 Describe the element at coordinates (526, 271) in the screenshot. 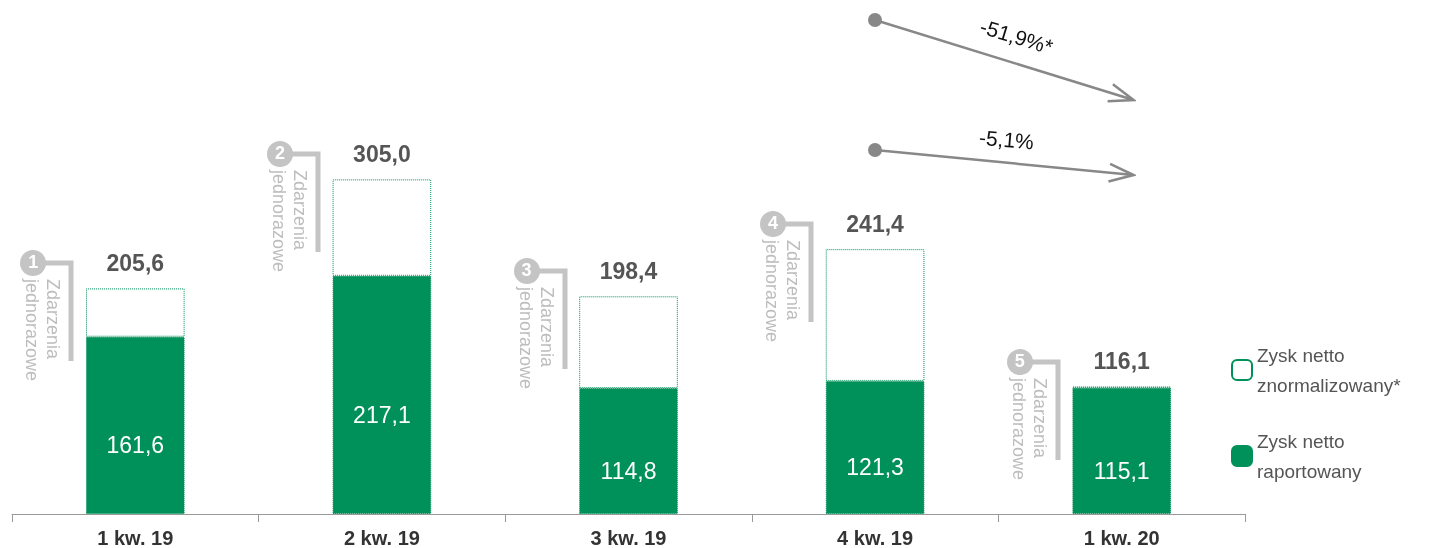

I see `annotation: 3` at that location.